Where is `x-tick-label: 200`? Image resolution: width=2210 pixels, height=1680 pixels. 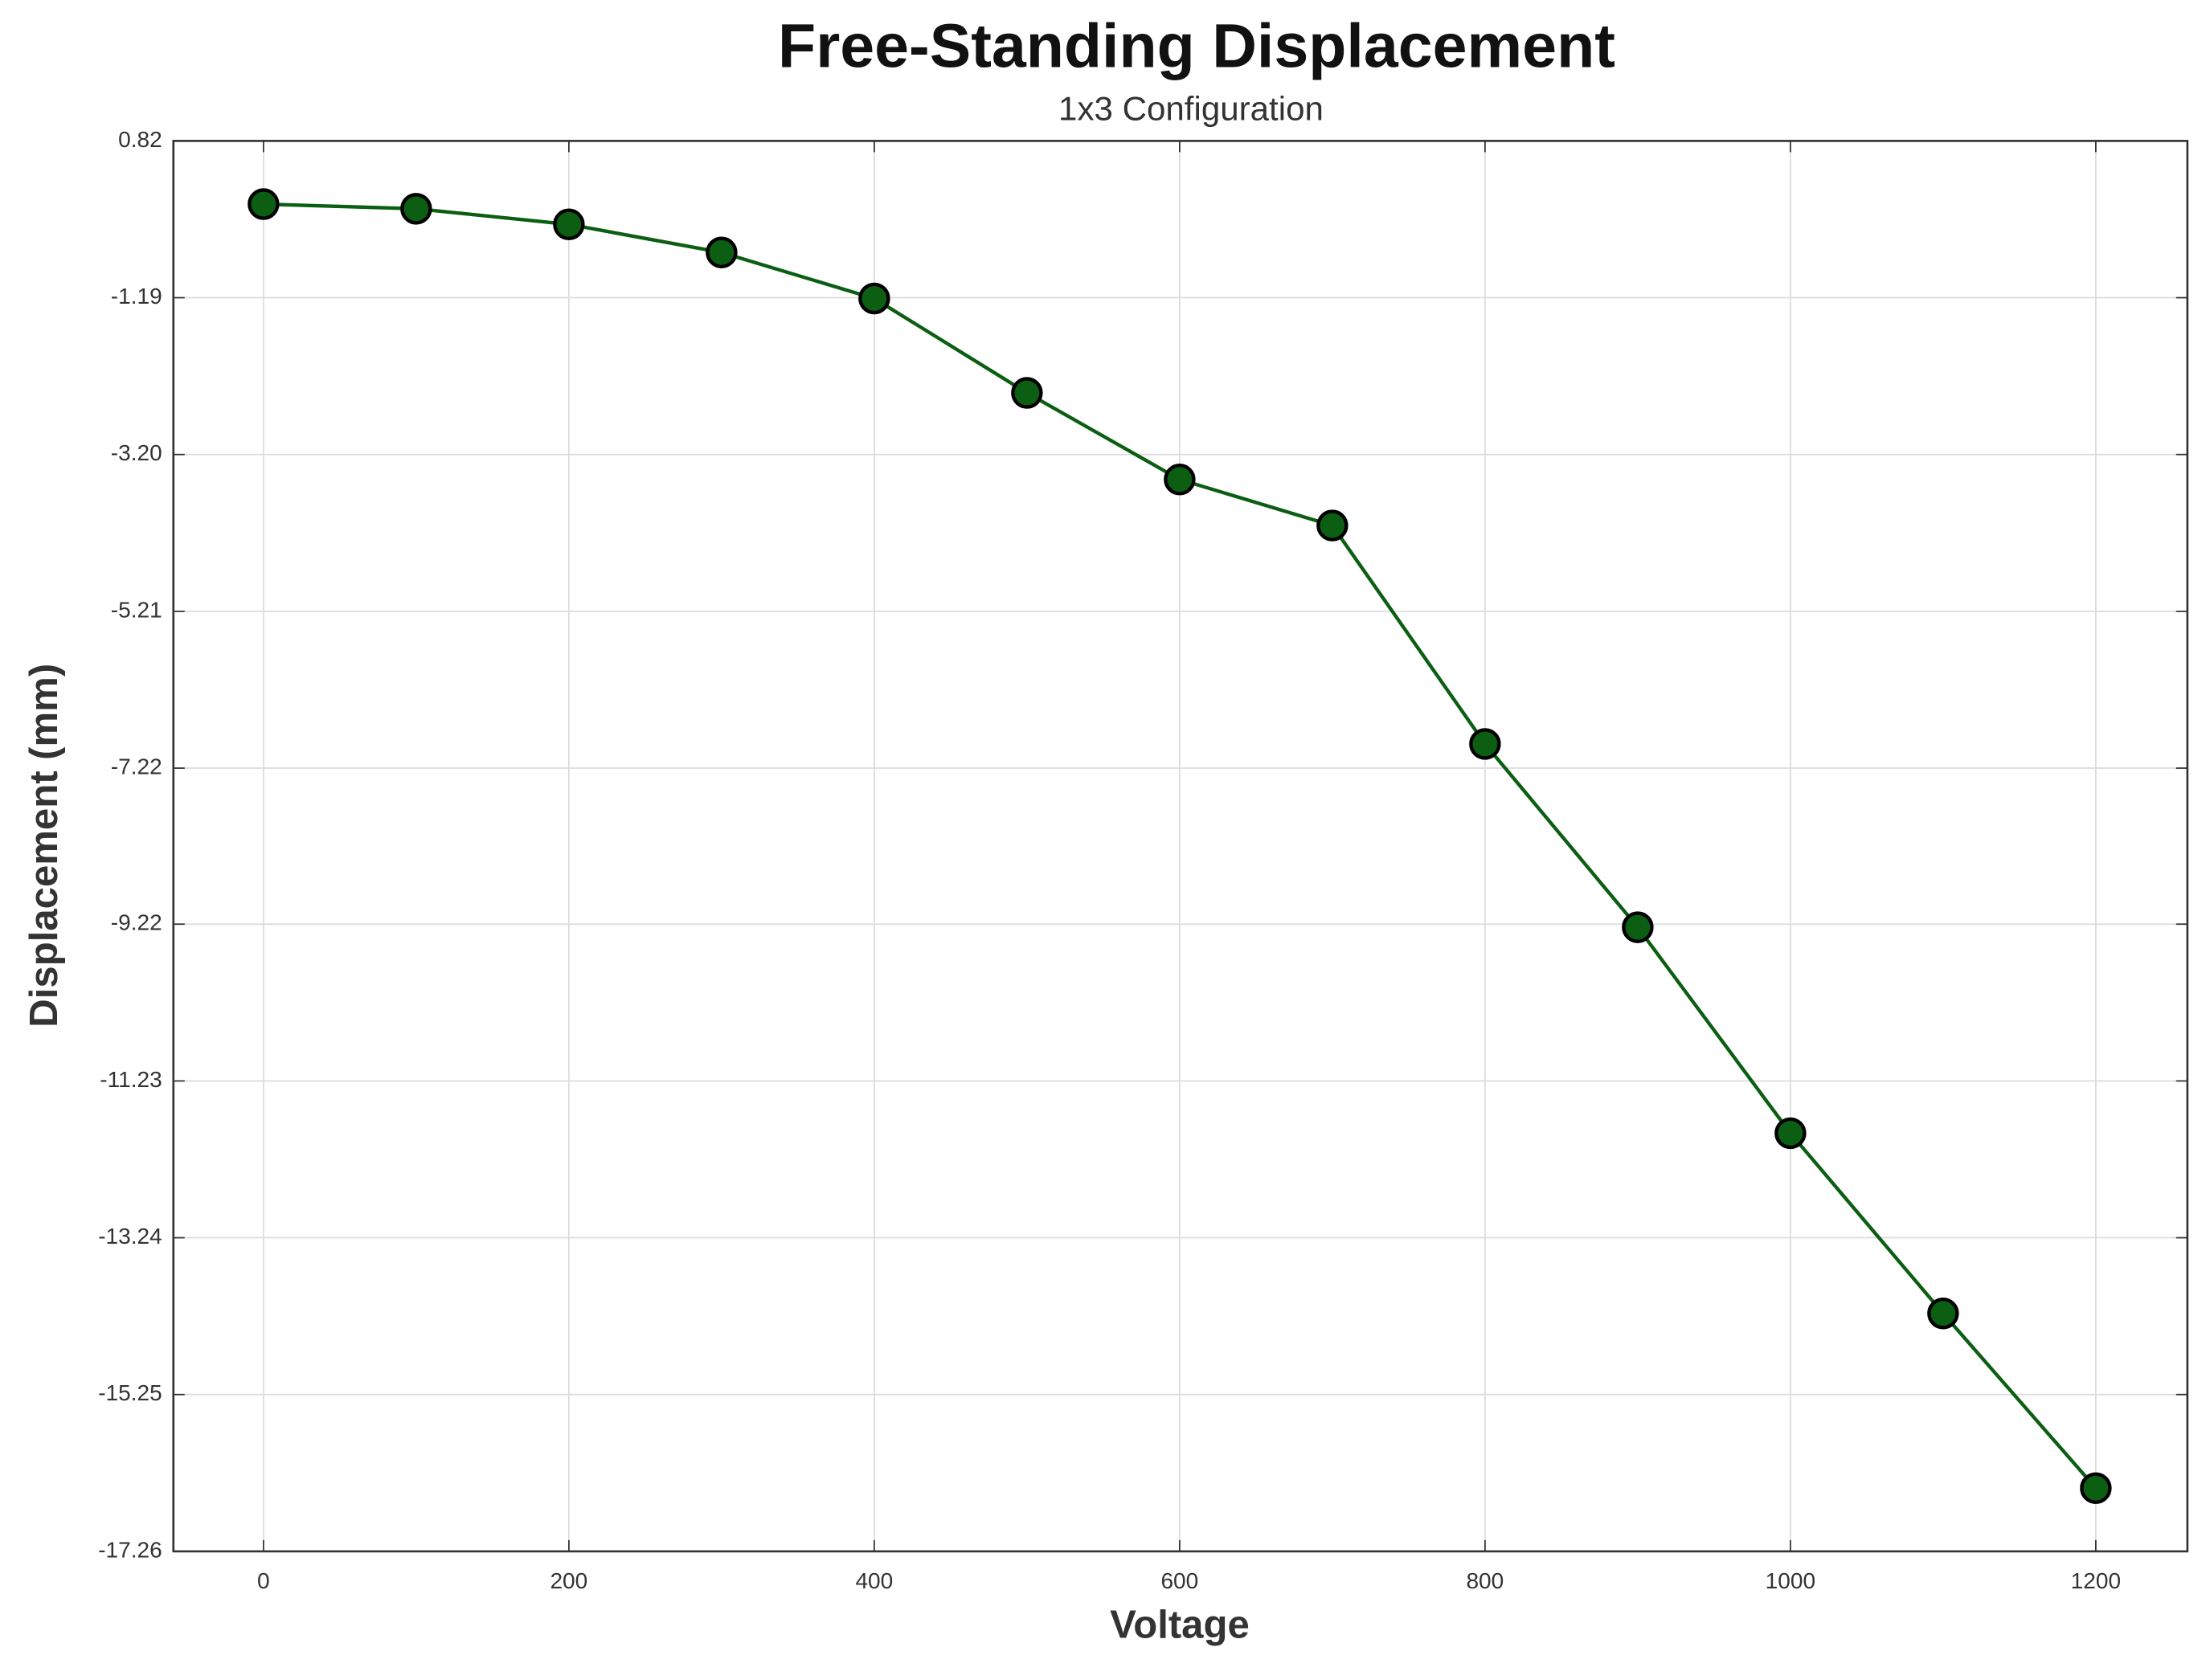
x-tick-label: 200 is located at coordinates (568, 1580).